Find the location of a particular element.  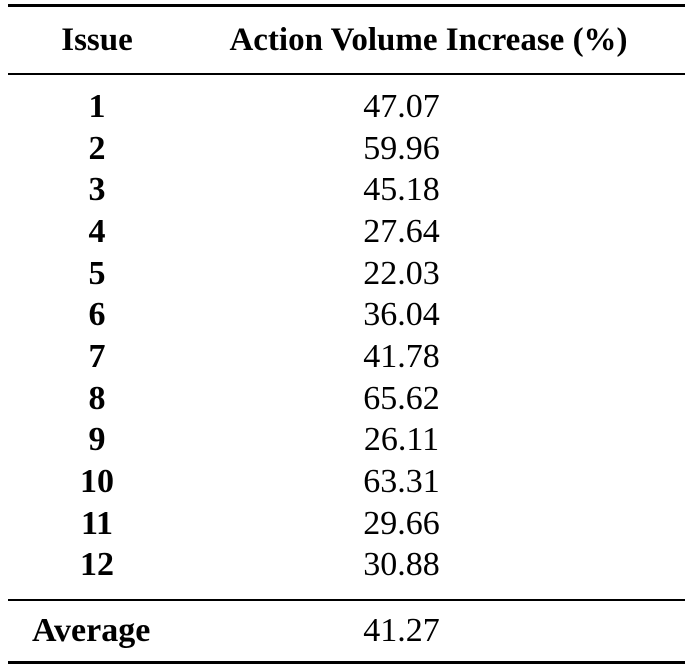

table-header-row: Issue Action Volume Increase (%) is located at coordinates (346, 40).